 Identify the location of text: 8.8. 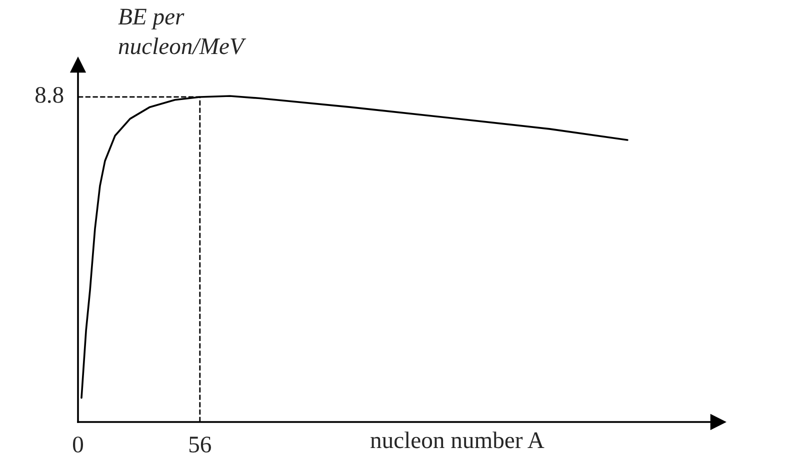
(49, 94).